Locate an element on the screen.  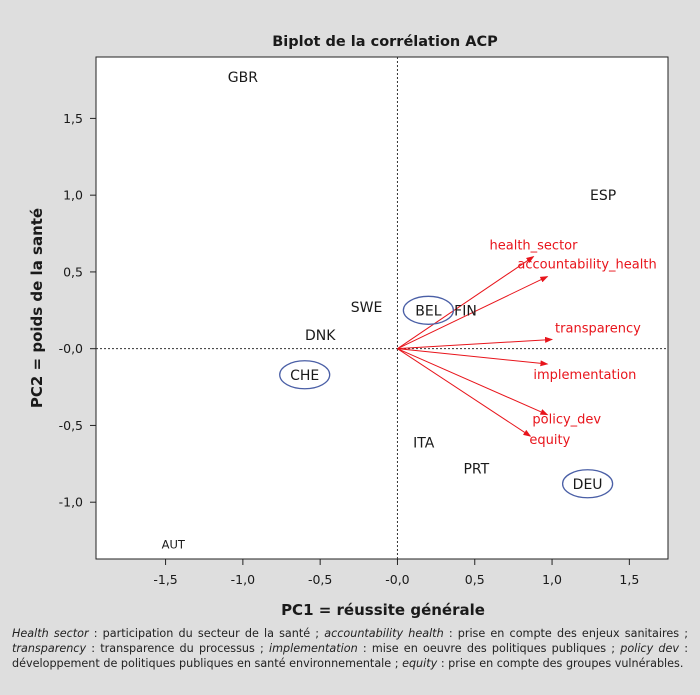
loading-arrow-equity is located at coordinates (464, 392).